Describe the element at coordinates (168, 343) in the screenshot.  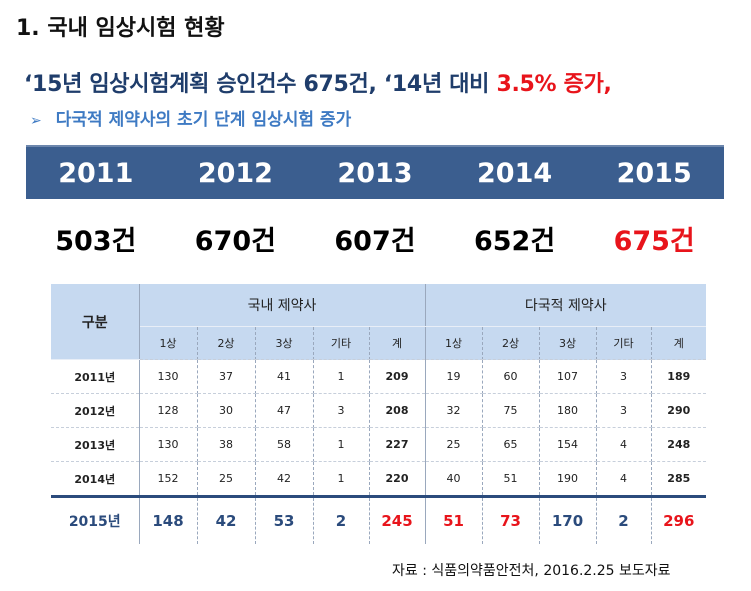
I see `subheader-dom-phase1: 1상` at that location.